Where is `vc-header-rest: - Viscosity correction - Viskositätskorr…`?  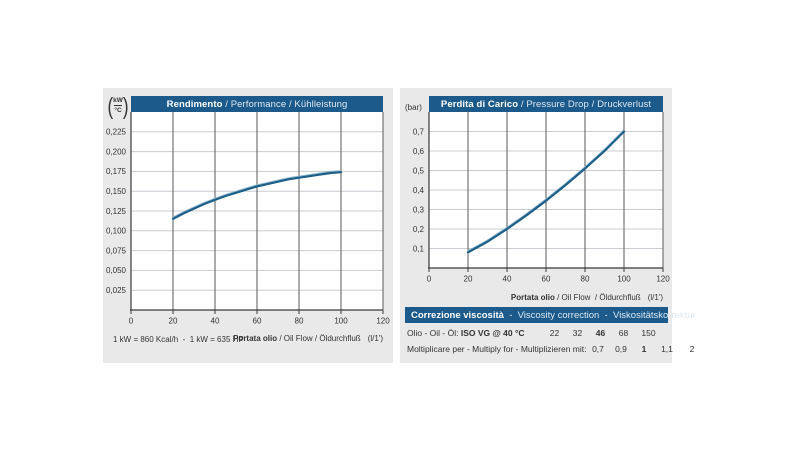 vc-header-rest: - Viscosity correction - Viskositätskorr… is located at coordinates (599, 315).